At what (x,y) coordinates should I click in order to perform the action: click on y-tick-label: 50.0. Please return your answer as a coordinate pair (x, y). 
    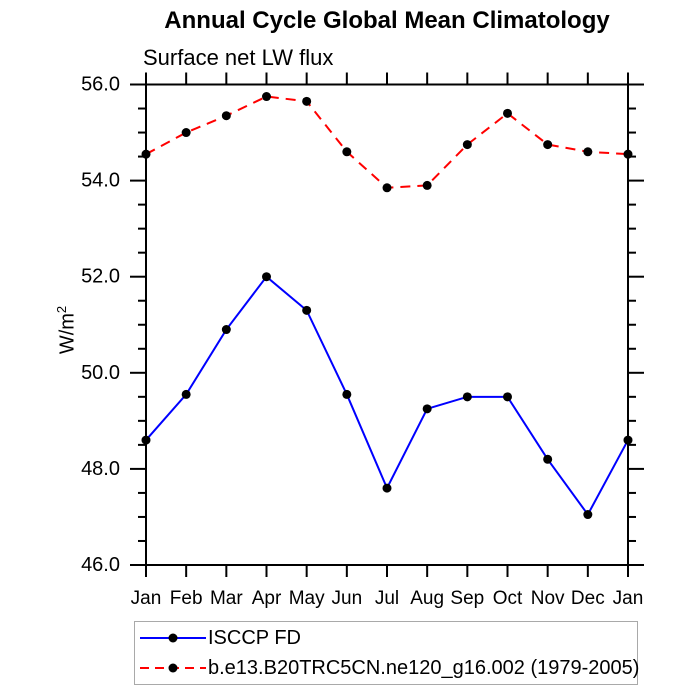
    Looking at the image, I should click on (100, 373).